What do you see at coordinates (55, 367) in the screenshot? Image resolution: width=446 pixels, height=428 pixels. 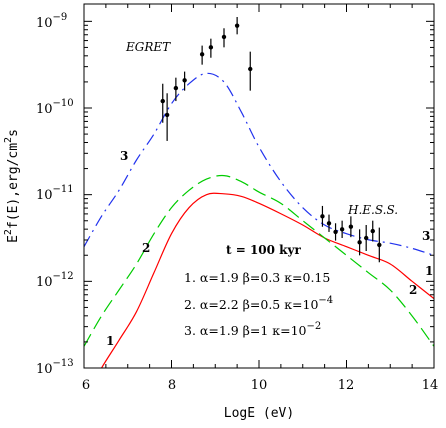 I see `y-tick-label: 10−13` at bounding box center [55, 367].